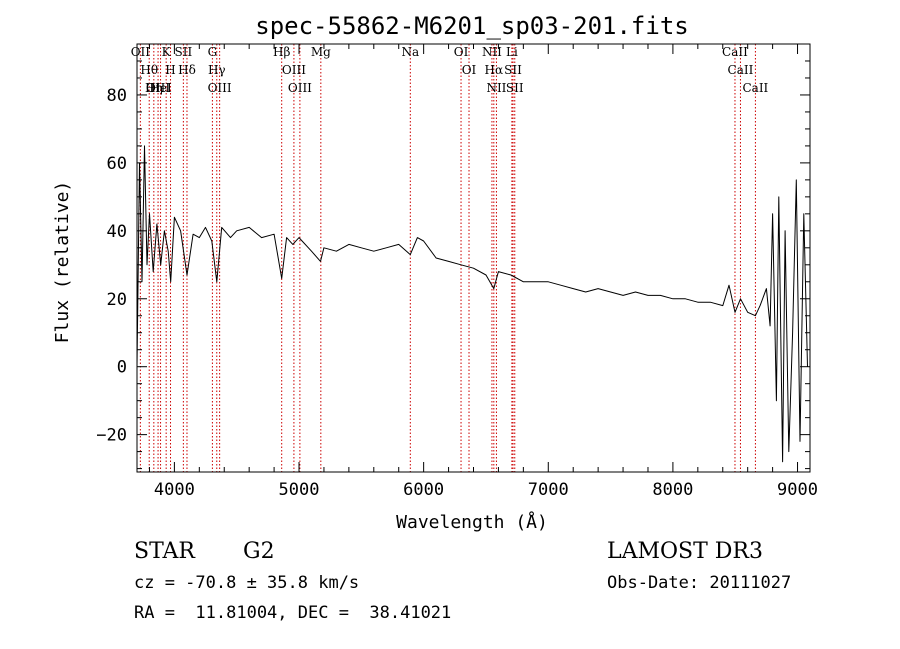 This screenshot has width=900, height=649. What do you see at coordinates (164, 551) in the screenshot?
I see `object-class: STAR` at bounding box center [164, 551].